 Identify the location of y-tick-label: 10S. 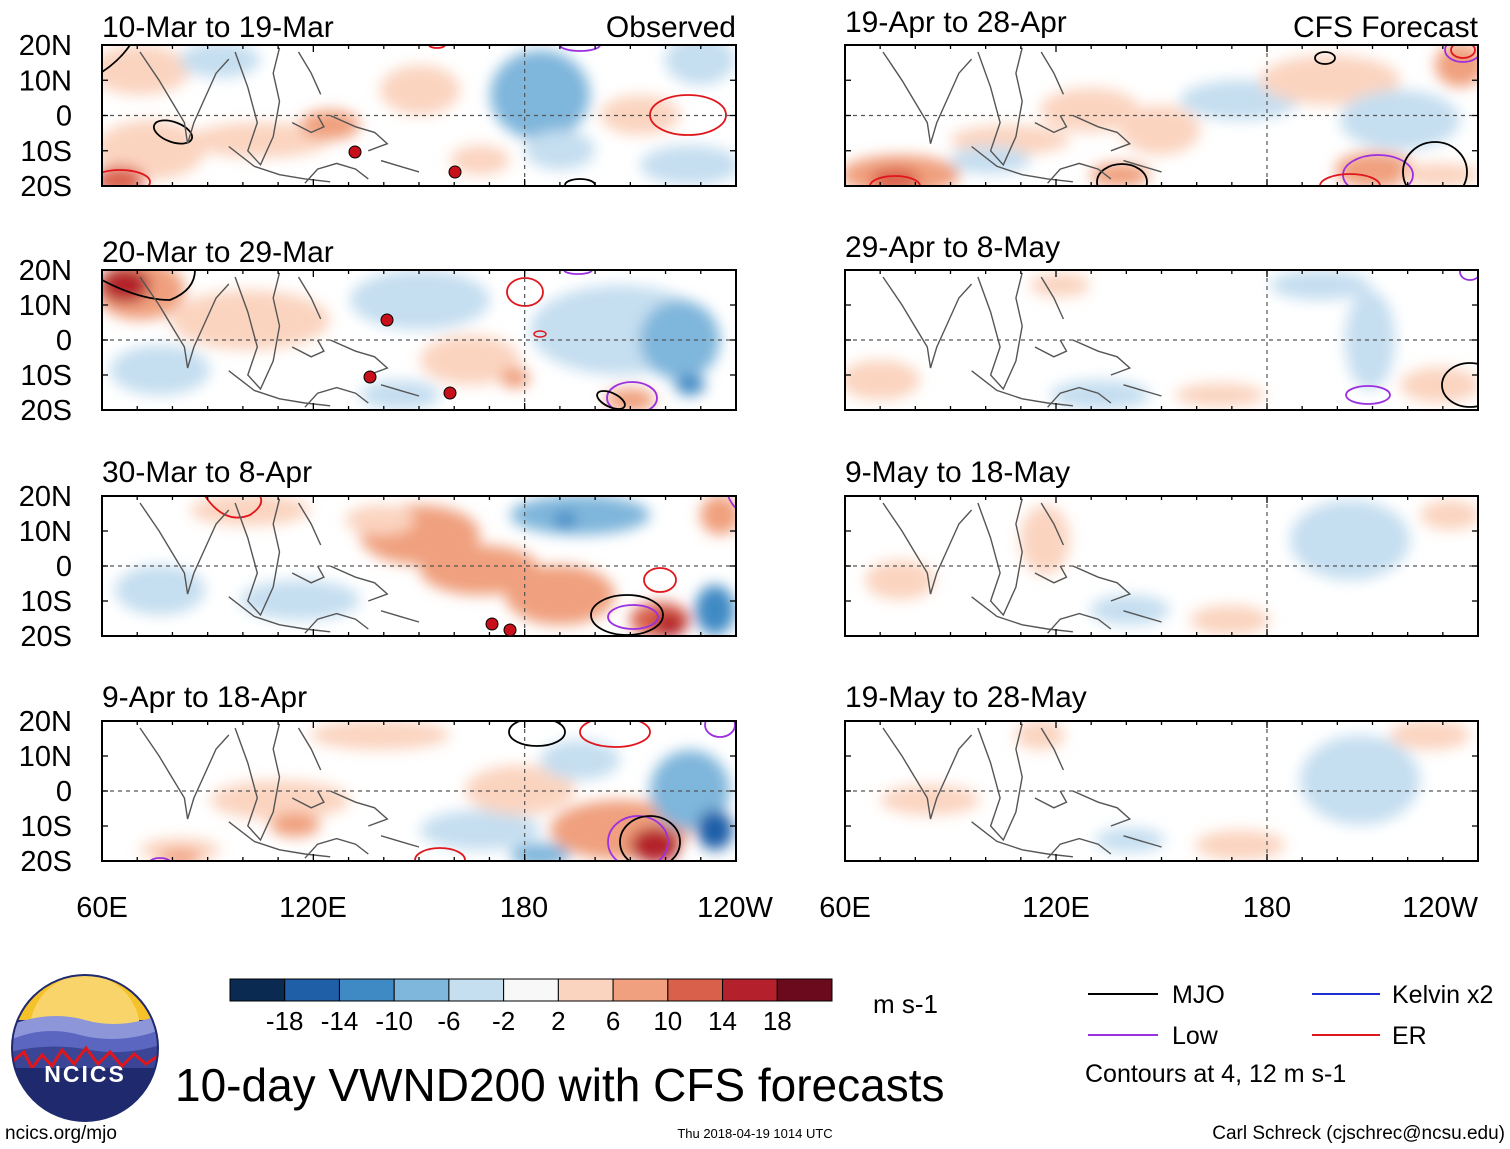
(46, 152).